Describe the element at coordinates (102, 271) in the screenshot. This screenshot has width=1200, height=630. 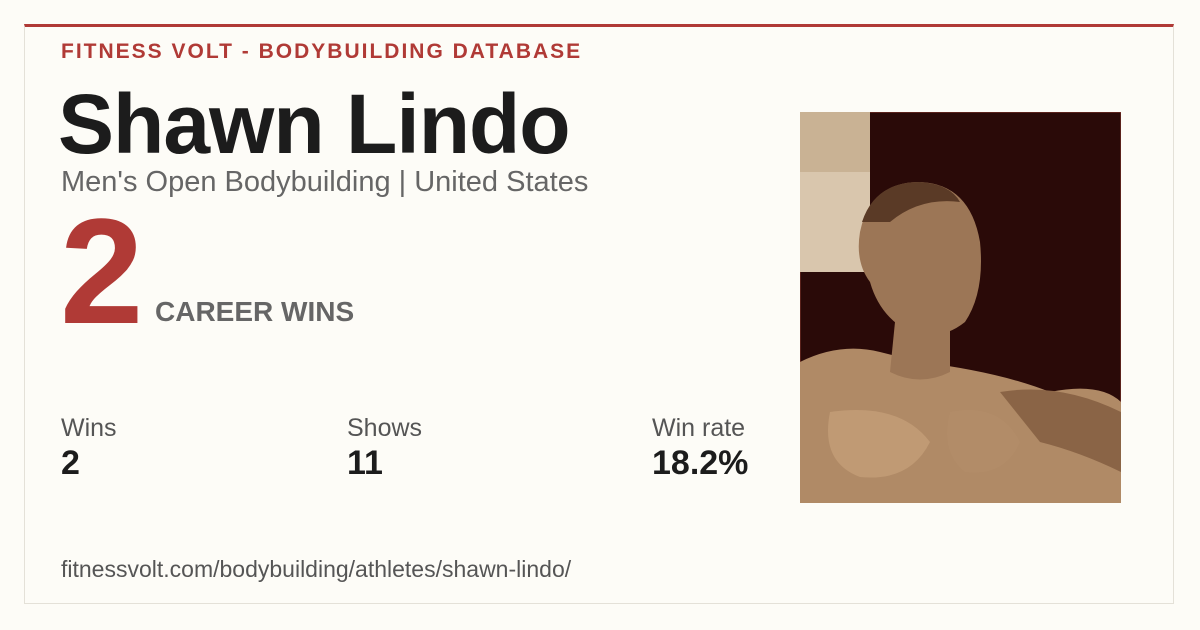
I see `highlight-value: 2` at that location.